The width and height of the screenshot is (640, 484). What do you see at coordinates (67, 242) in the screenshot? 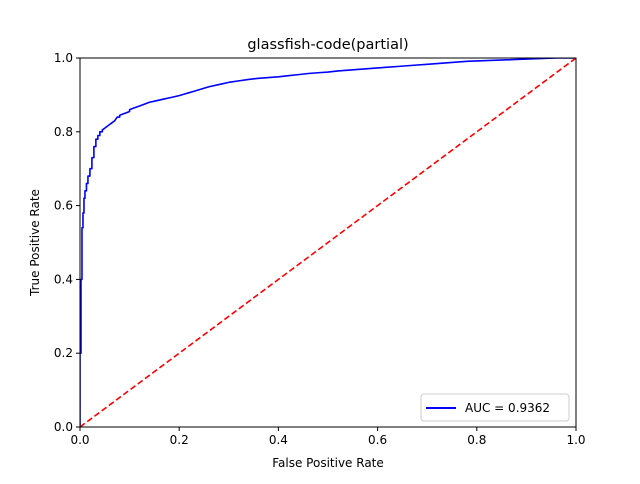
I see `y-axis: 0.0 0.2 0.4 0.6 0.8 1.0` at bounding box center [67, 242].